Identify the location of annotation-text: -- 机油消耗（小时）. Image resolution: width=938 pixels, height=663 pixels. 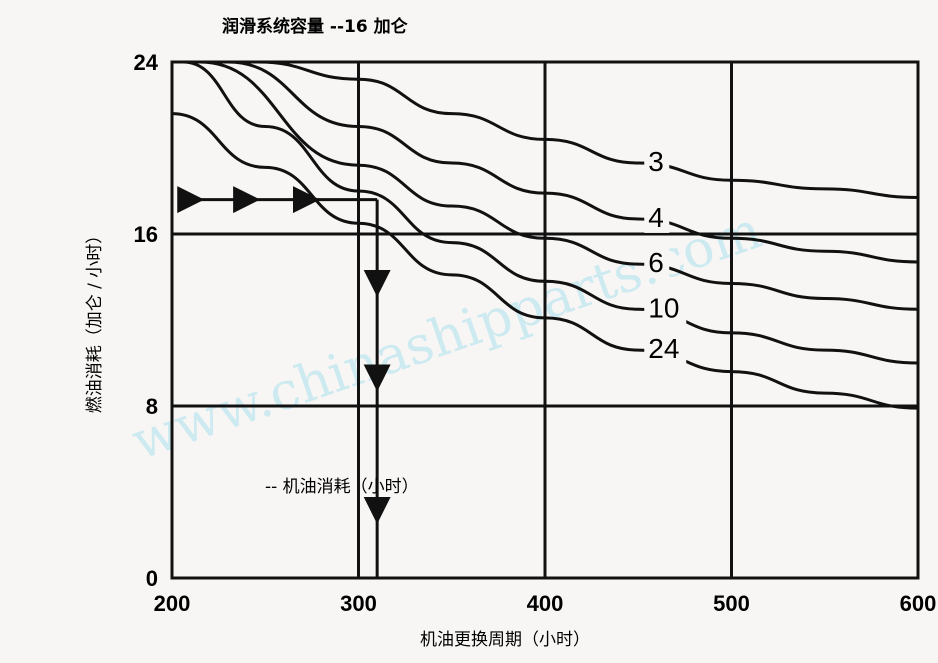
(342, 487).